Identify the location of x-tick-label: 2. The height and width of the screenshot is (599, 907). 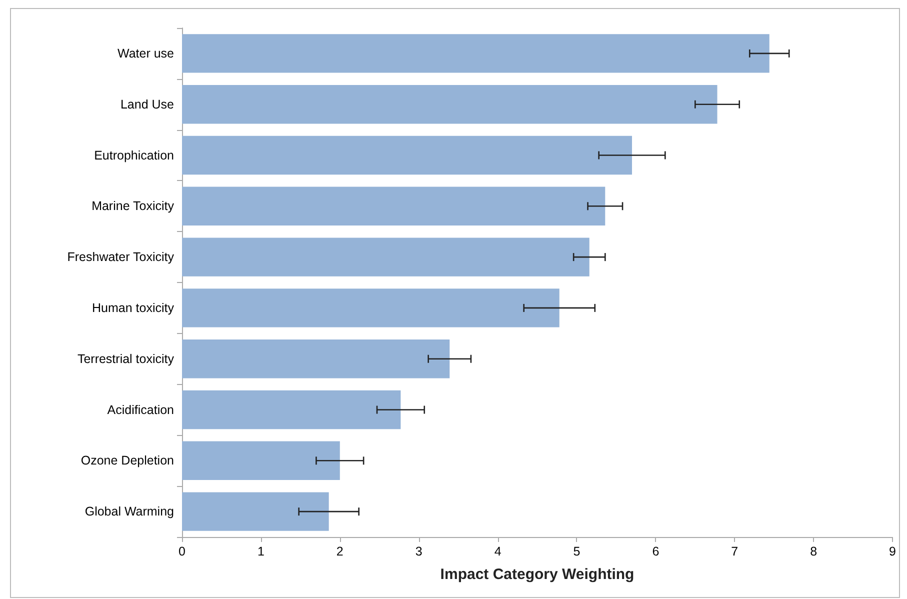
(340, 551).